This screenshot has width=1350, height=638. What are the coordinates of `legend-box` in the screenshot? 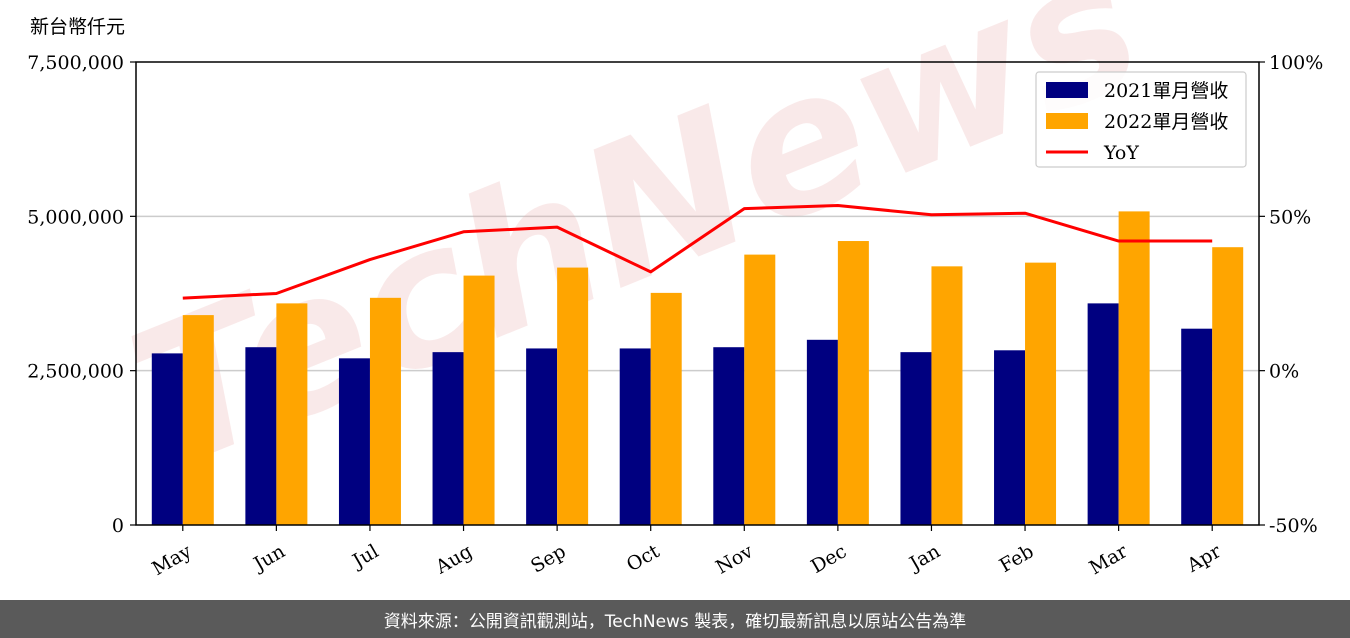 It's located at (1141, 119).